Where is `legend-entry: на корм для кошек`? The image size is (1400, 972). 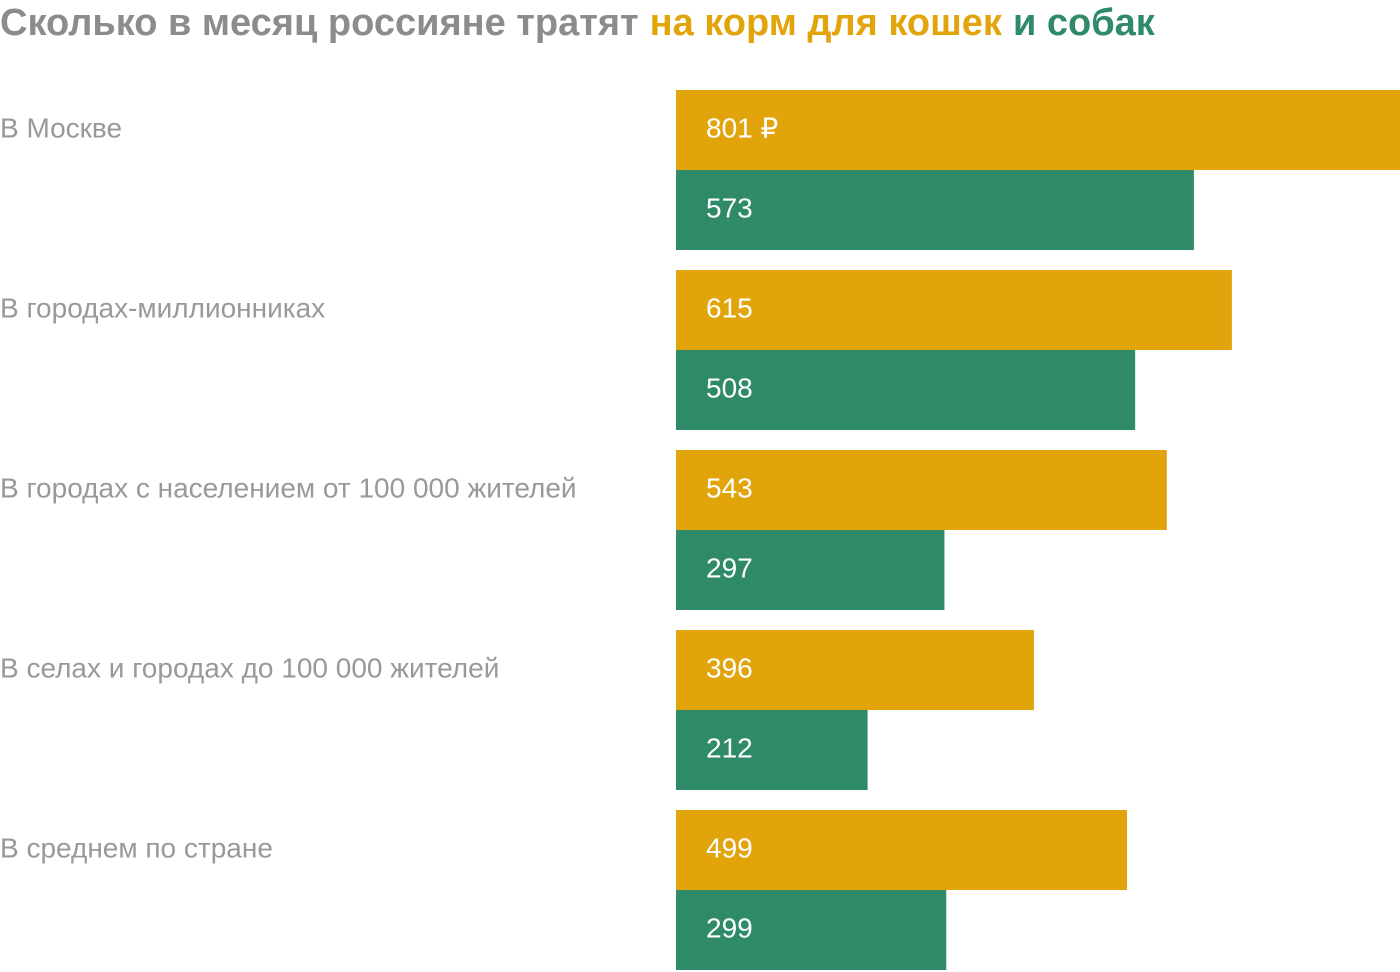
legend-entry: на корм для кошек is located at coordinates (826, 23).